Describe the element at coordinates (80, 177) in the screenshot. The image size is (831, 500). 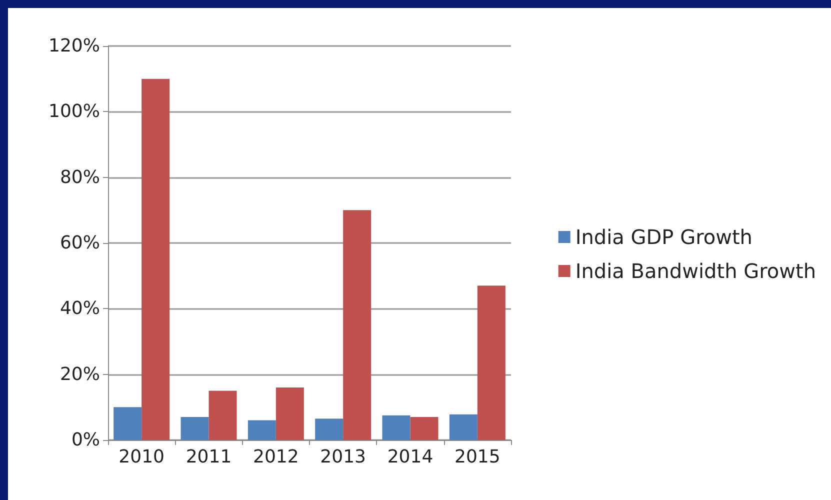
I see `y-tick-label: 80%` at that location.